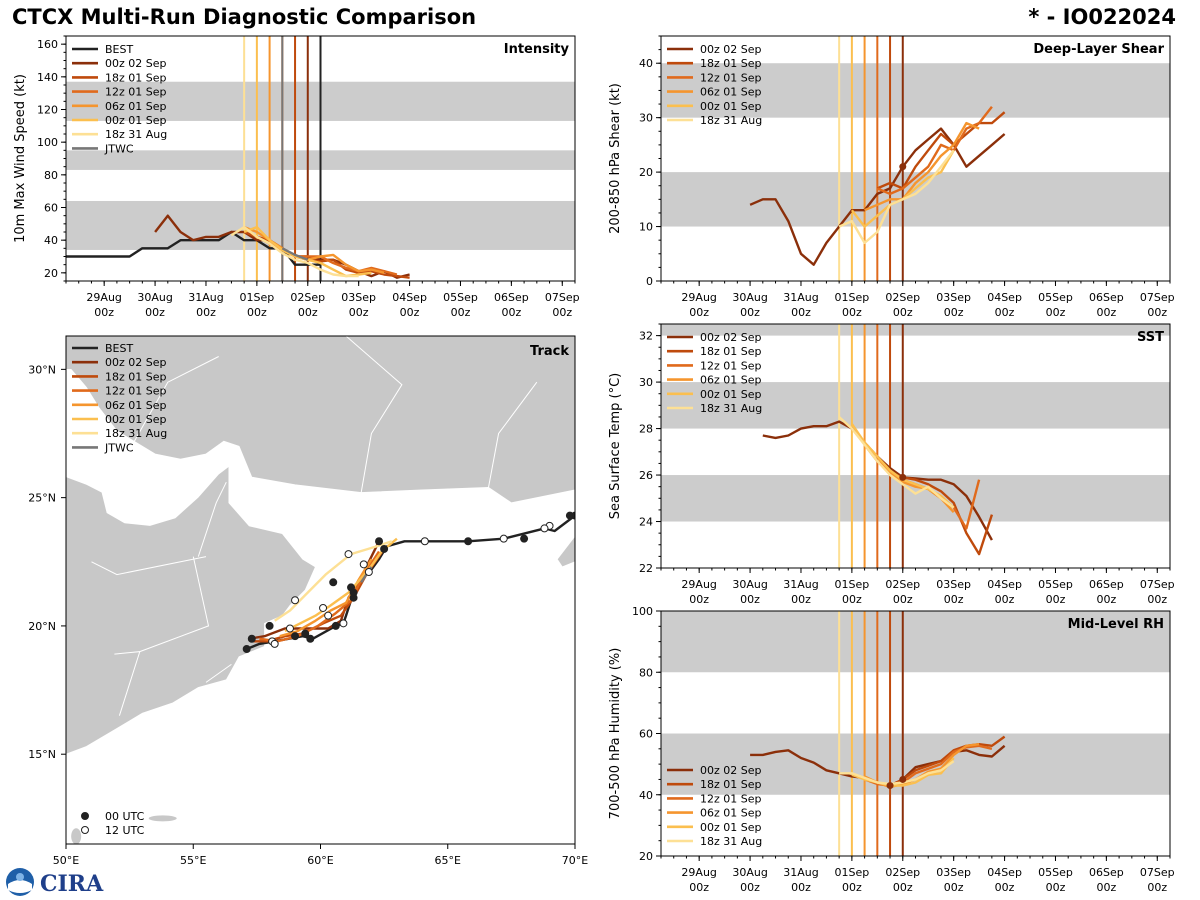  What do you see at coordinates (1116, 624) in the screenshot?
I see `panel-title: Mid-Level RH` at bounding box center [1116, 624].